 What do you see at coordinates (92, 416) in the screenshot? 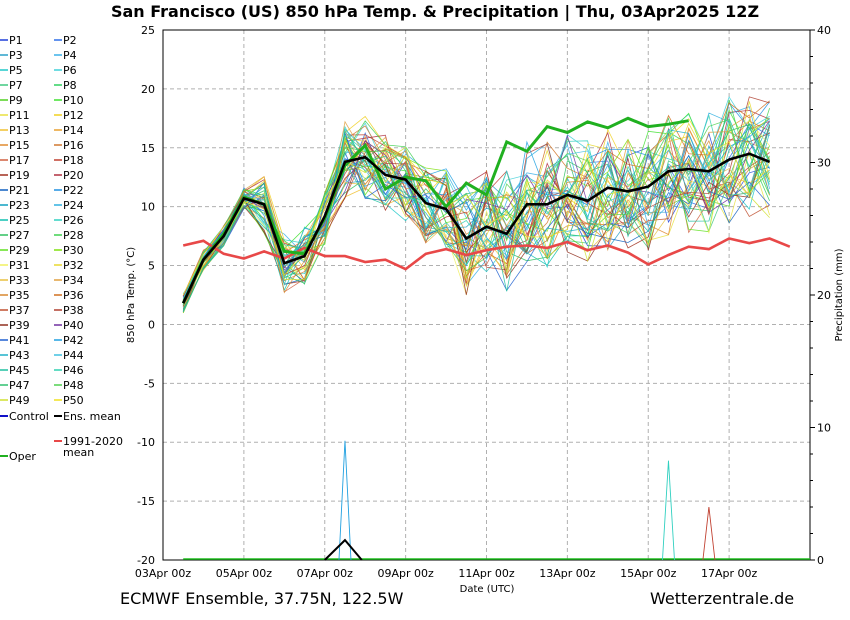
I see `legend-control-label: Ens. mean` at bounding box center [92, 416].